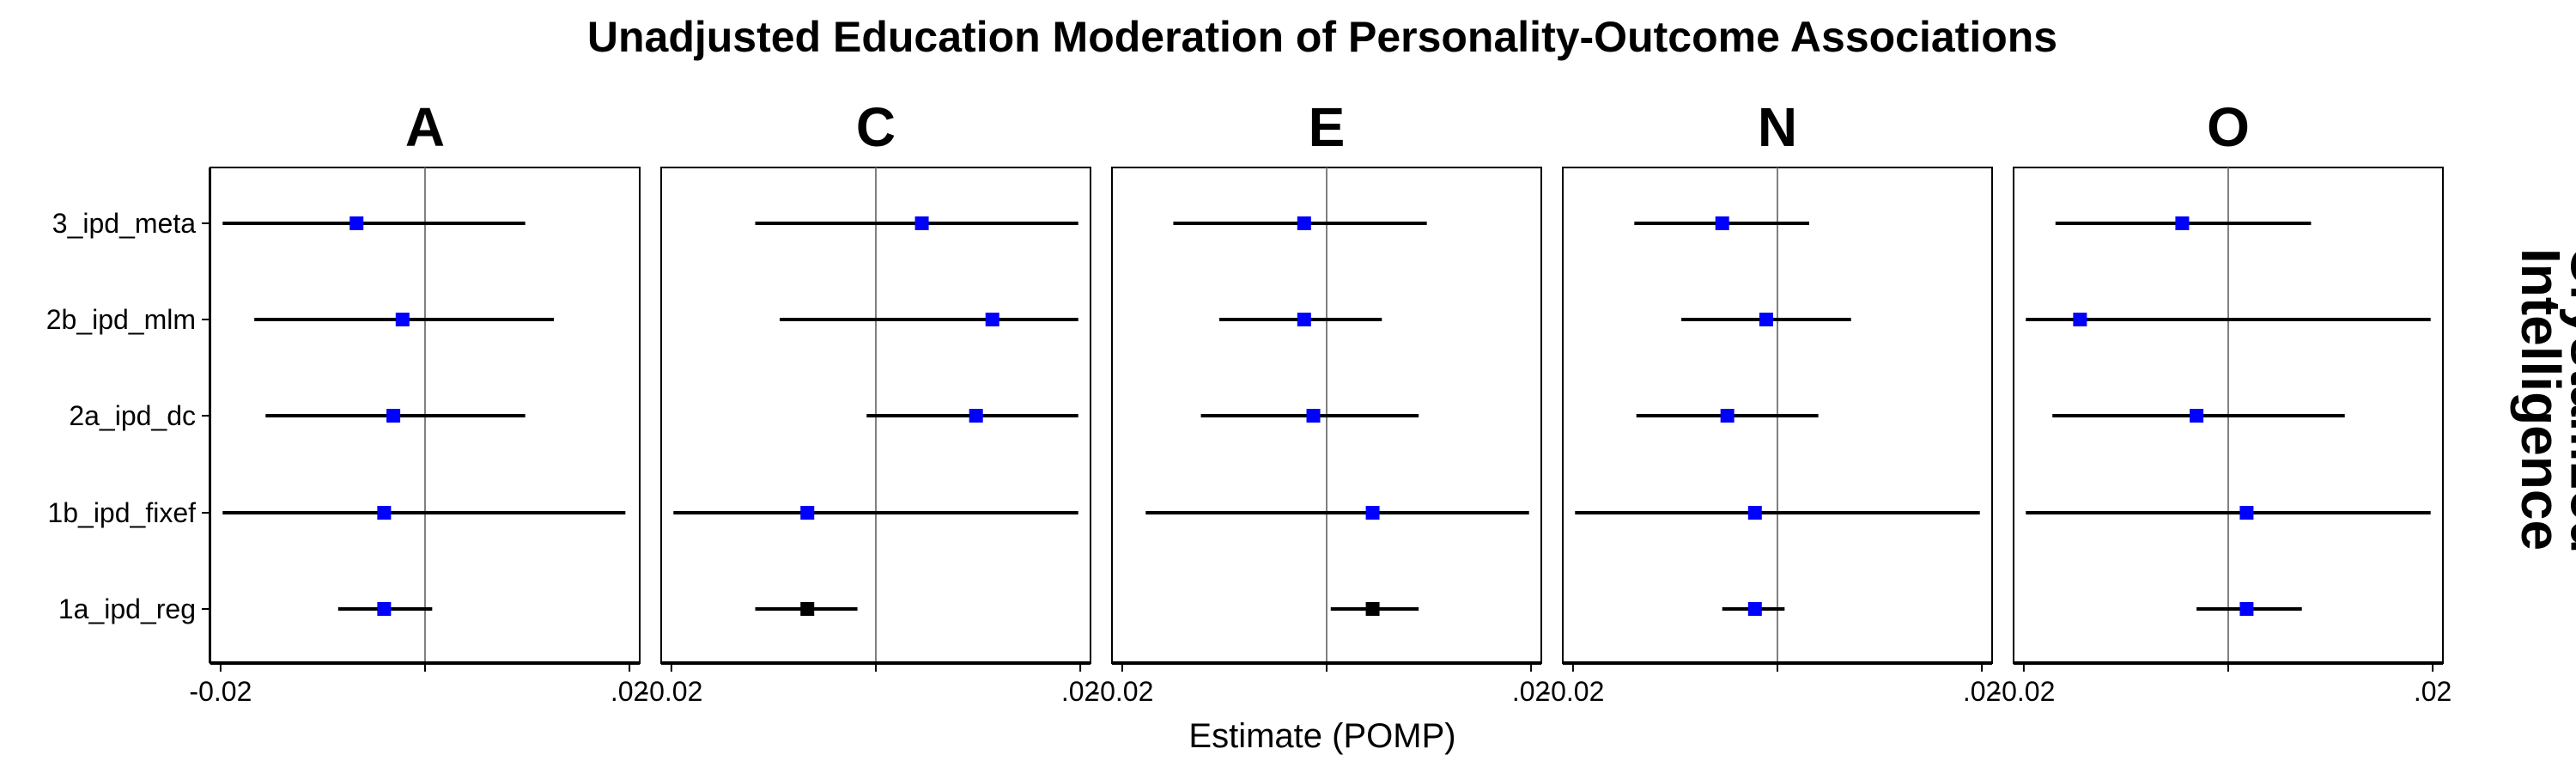 This screenshot has height=773, width=2576. What do you see at coordinates (2229, 127) in the screenshot?
I see `facet-title: O` at bounding box center [2229, 127].